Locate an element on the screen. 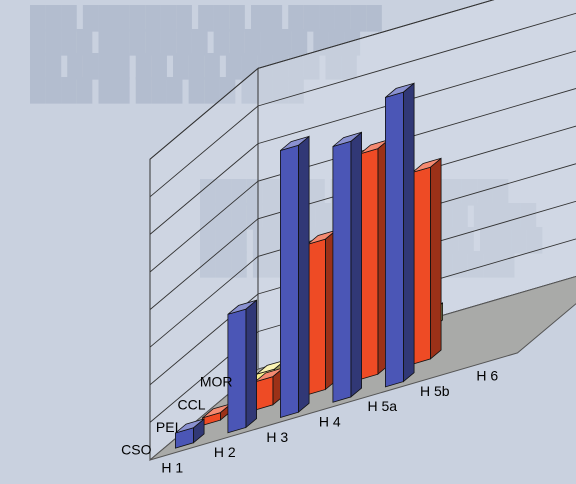 This screenshot has width=576, height=484. series-label: MOR is located at coordinates (216, 382).